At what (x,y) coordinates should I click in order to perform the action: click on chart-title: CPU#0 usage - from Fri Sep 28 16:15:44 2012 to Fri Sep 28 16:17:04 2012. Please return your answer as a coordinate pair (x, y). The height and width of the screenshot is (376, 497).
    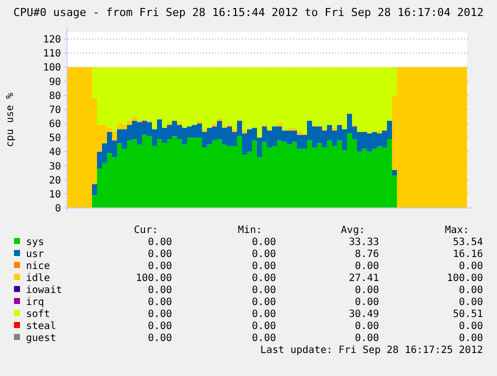
    Looking at the image, I should click on (248, 12).